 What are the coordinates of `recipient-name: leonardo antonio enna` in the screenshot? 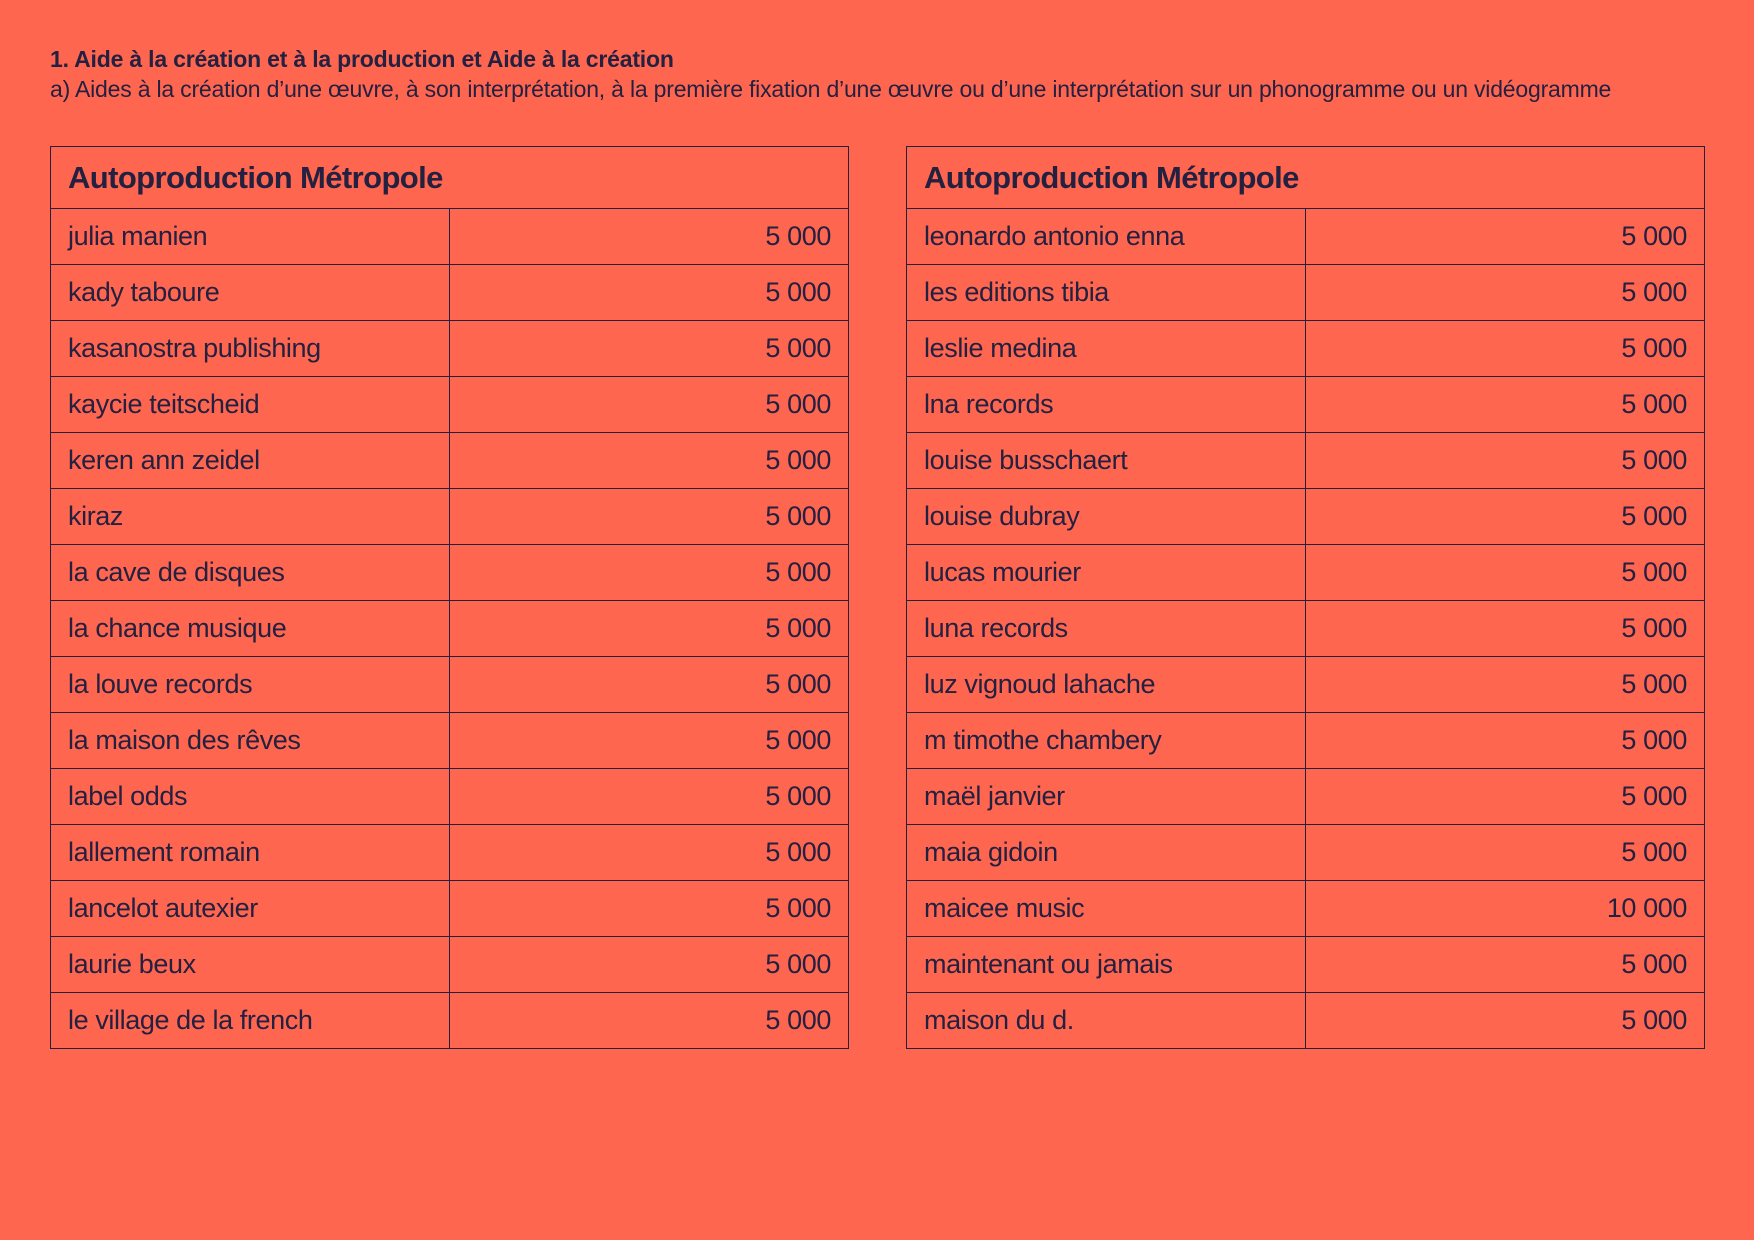 It's located at (1106, 236).